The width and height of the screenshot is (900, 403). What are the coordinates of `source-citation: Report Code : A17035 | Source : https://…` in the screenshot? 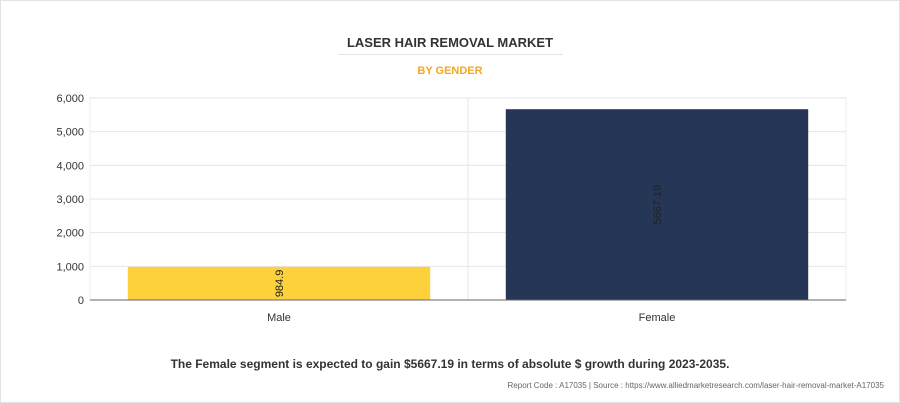 It's located at (695, 385).